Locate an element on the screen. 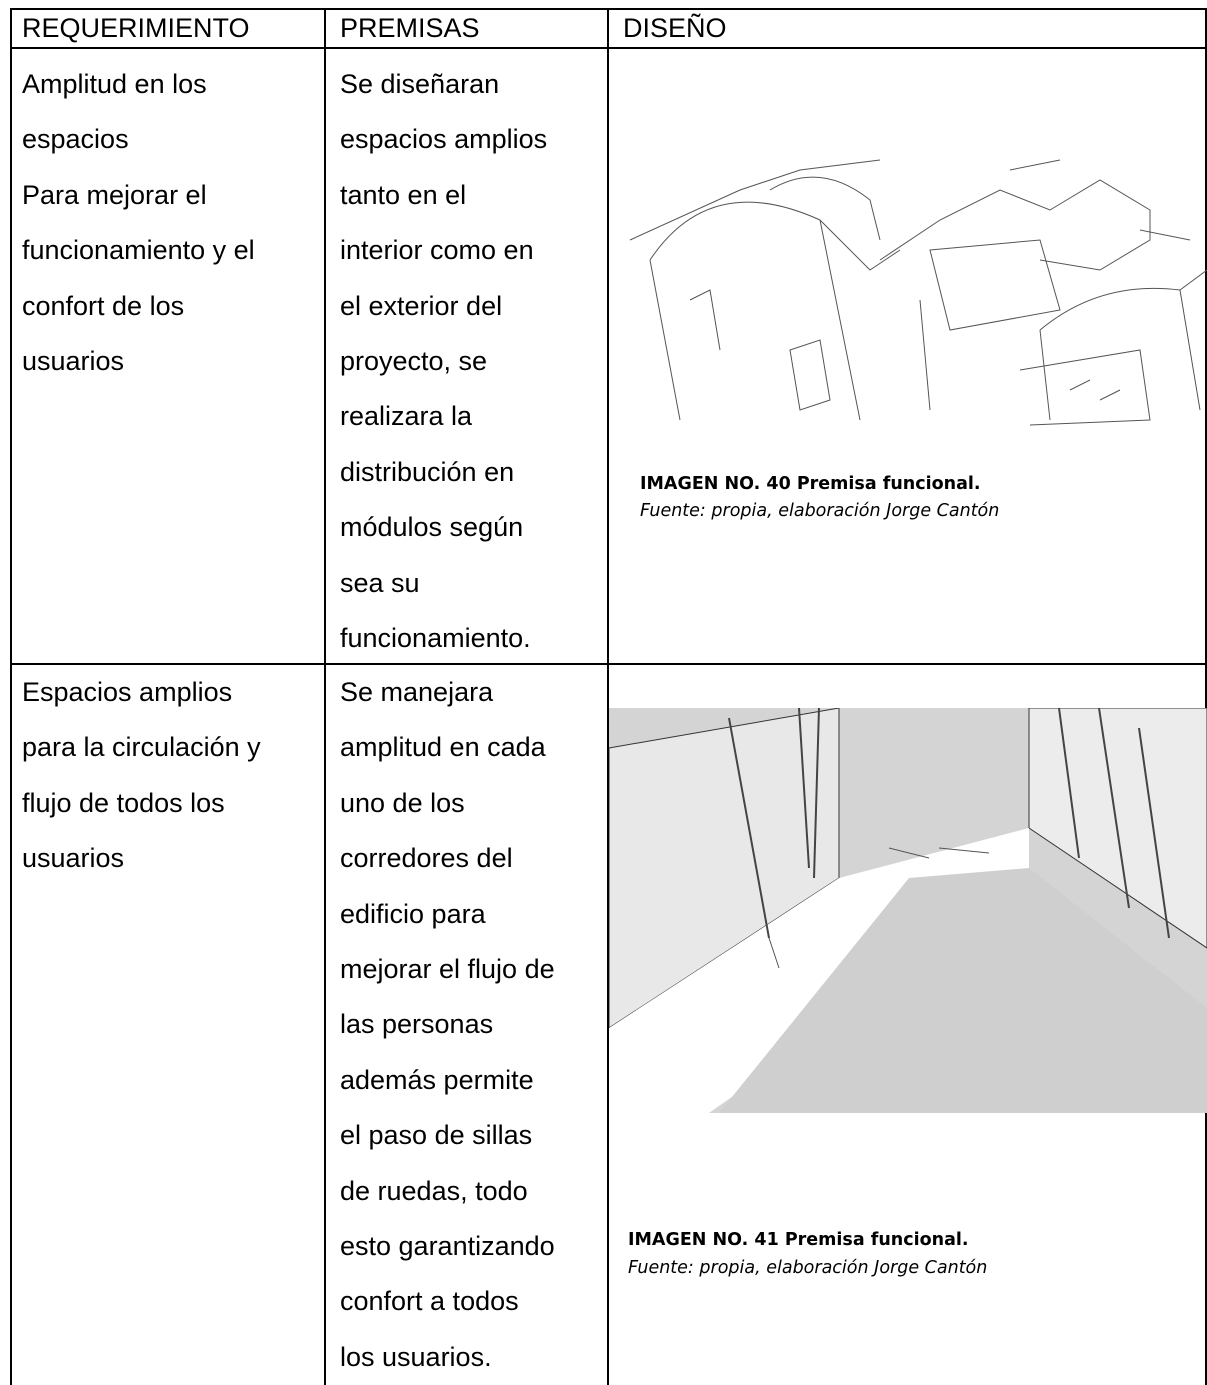 The image size is (1207, 1385). header-cell: REQUERIMIENTO is located at coordinates (136, 28).